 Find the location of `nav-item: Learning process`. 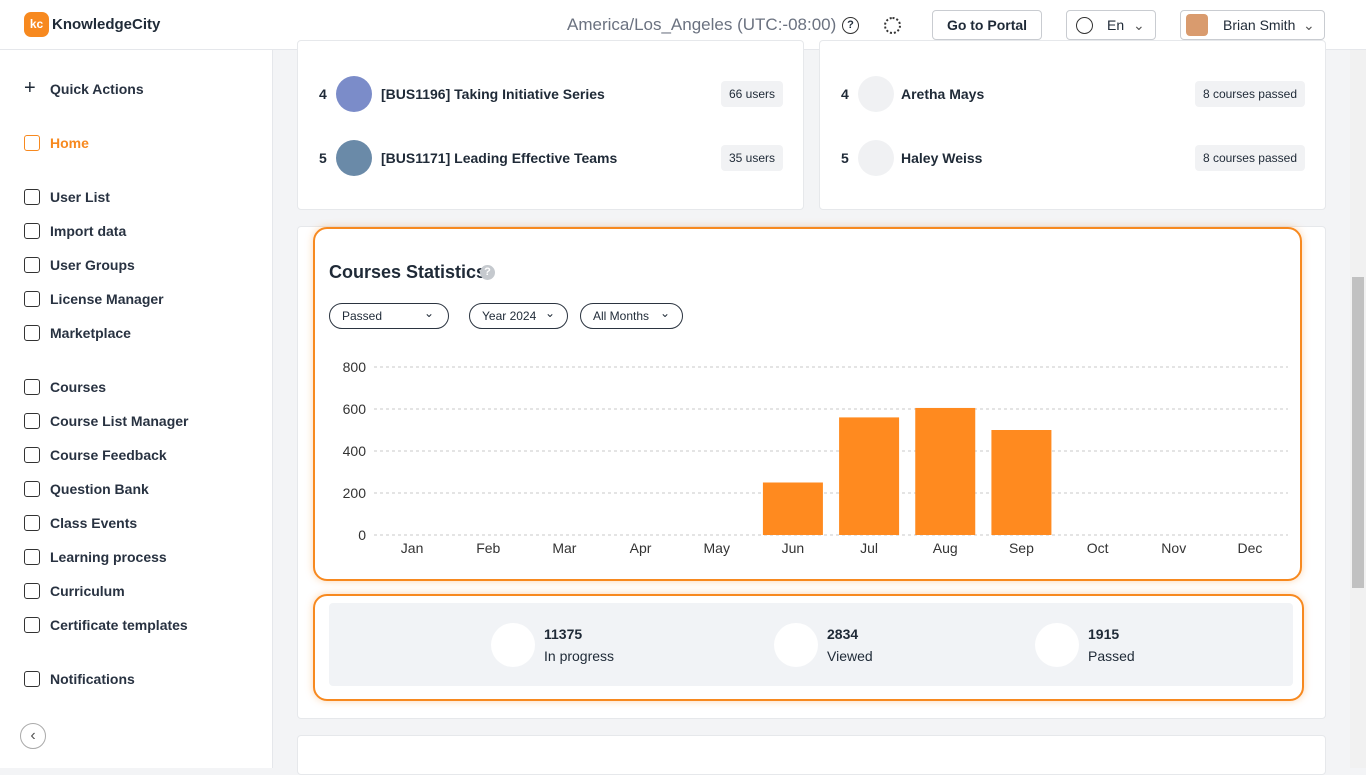

nav-item: Learning process is located at coordinates (108, 557).